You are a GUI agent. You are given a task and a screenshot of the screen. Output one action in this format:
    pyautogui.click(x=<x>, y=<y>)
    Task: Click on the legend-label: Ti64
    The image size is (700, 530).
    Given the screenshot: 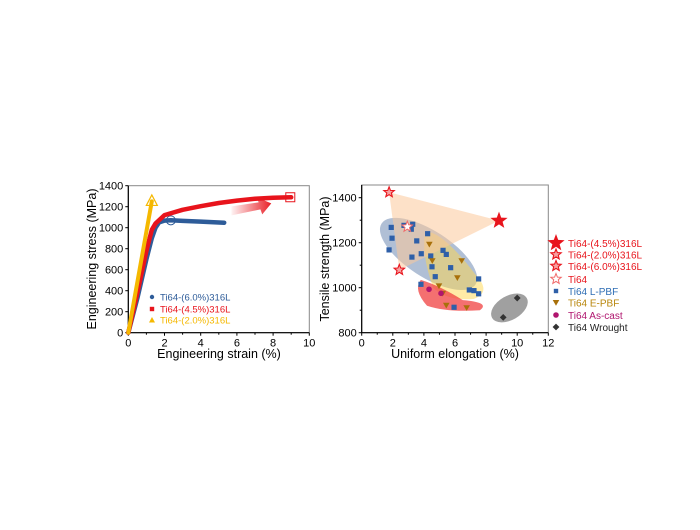 What is the action you would take?
    pyautogui.click(x=578, y=280)
    